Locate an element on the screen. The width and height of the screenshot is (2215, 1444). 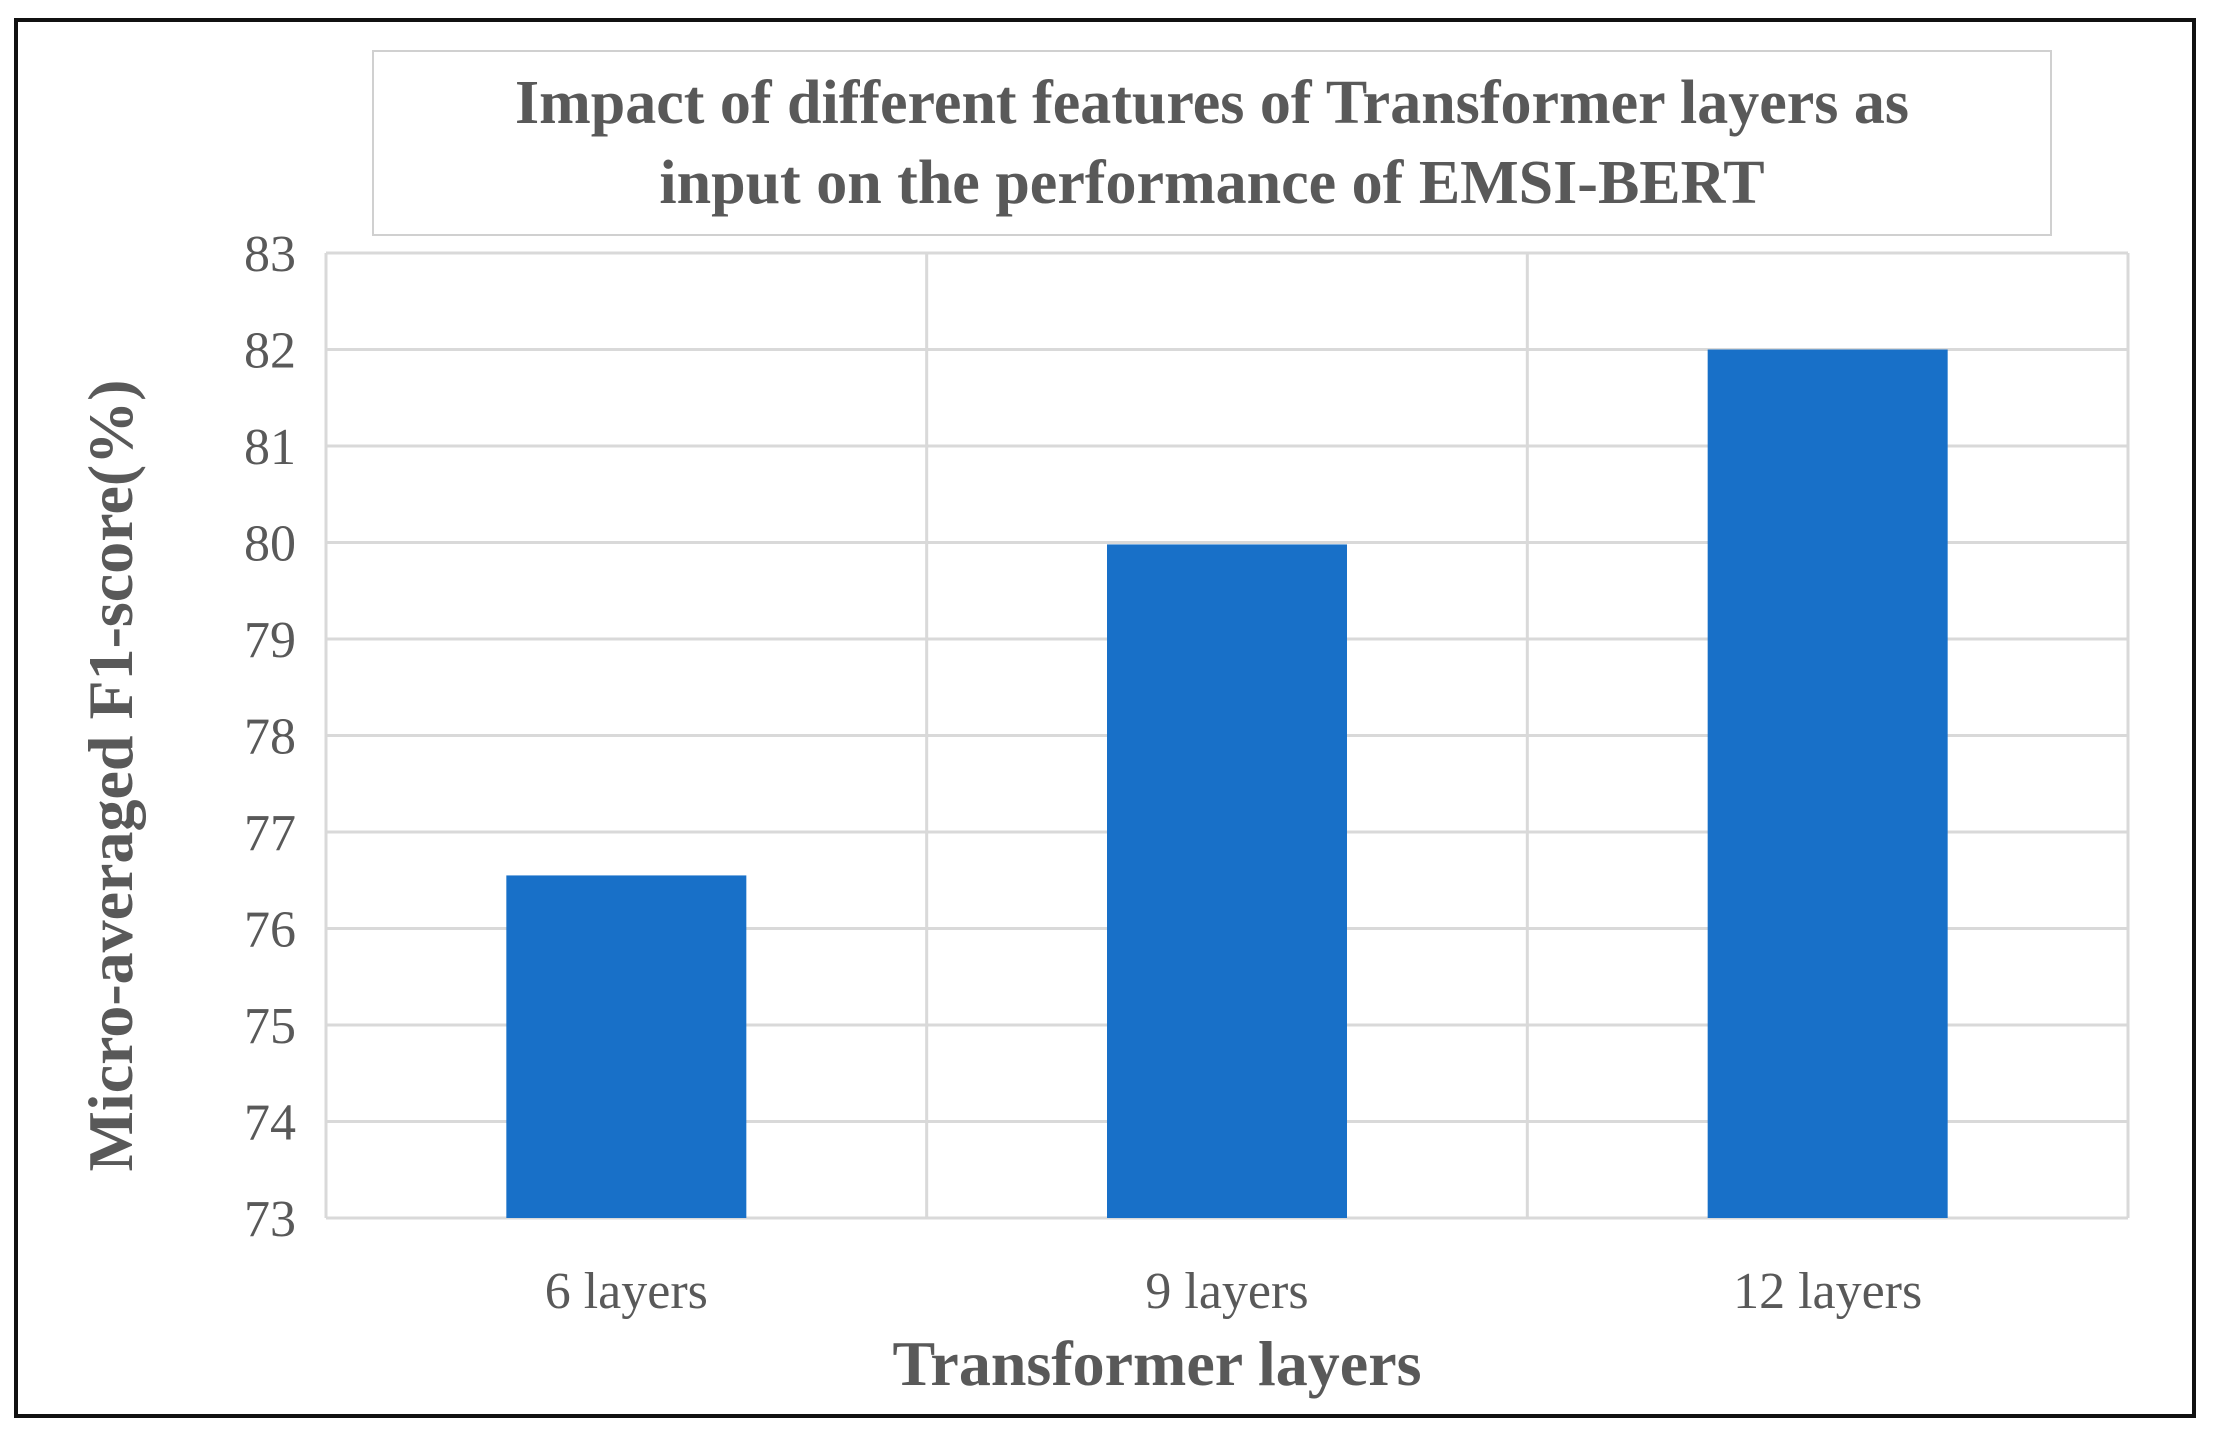
x-tick-label-9-layers: 9 layers is located at coordinates (1226, 1291).